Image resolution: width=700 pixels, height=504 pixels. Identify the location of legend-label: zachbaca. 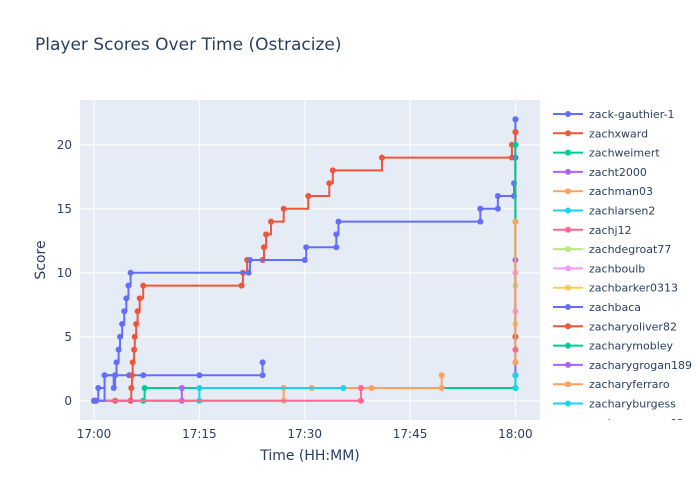
(615, 307).